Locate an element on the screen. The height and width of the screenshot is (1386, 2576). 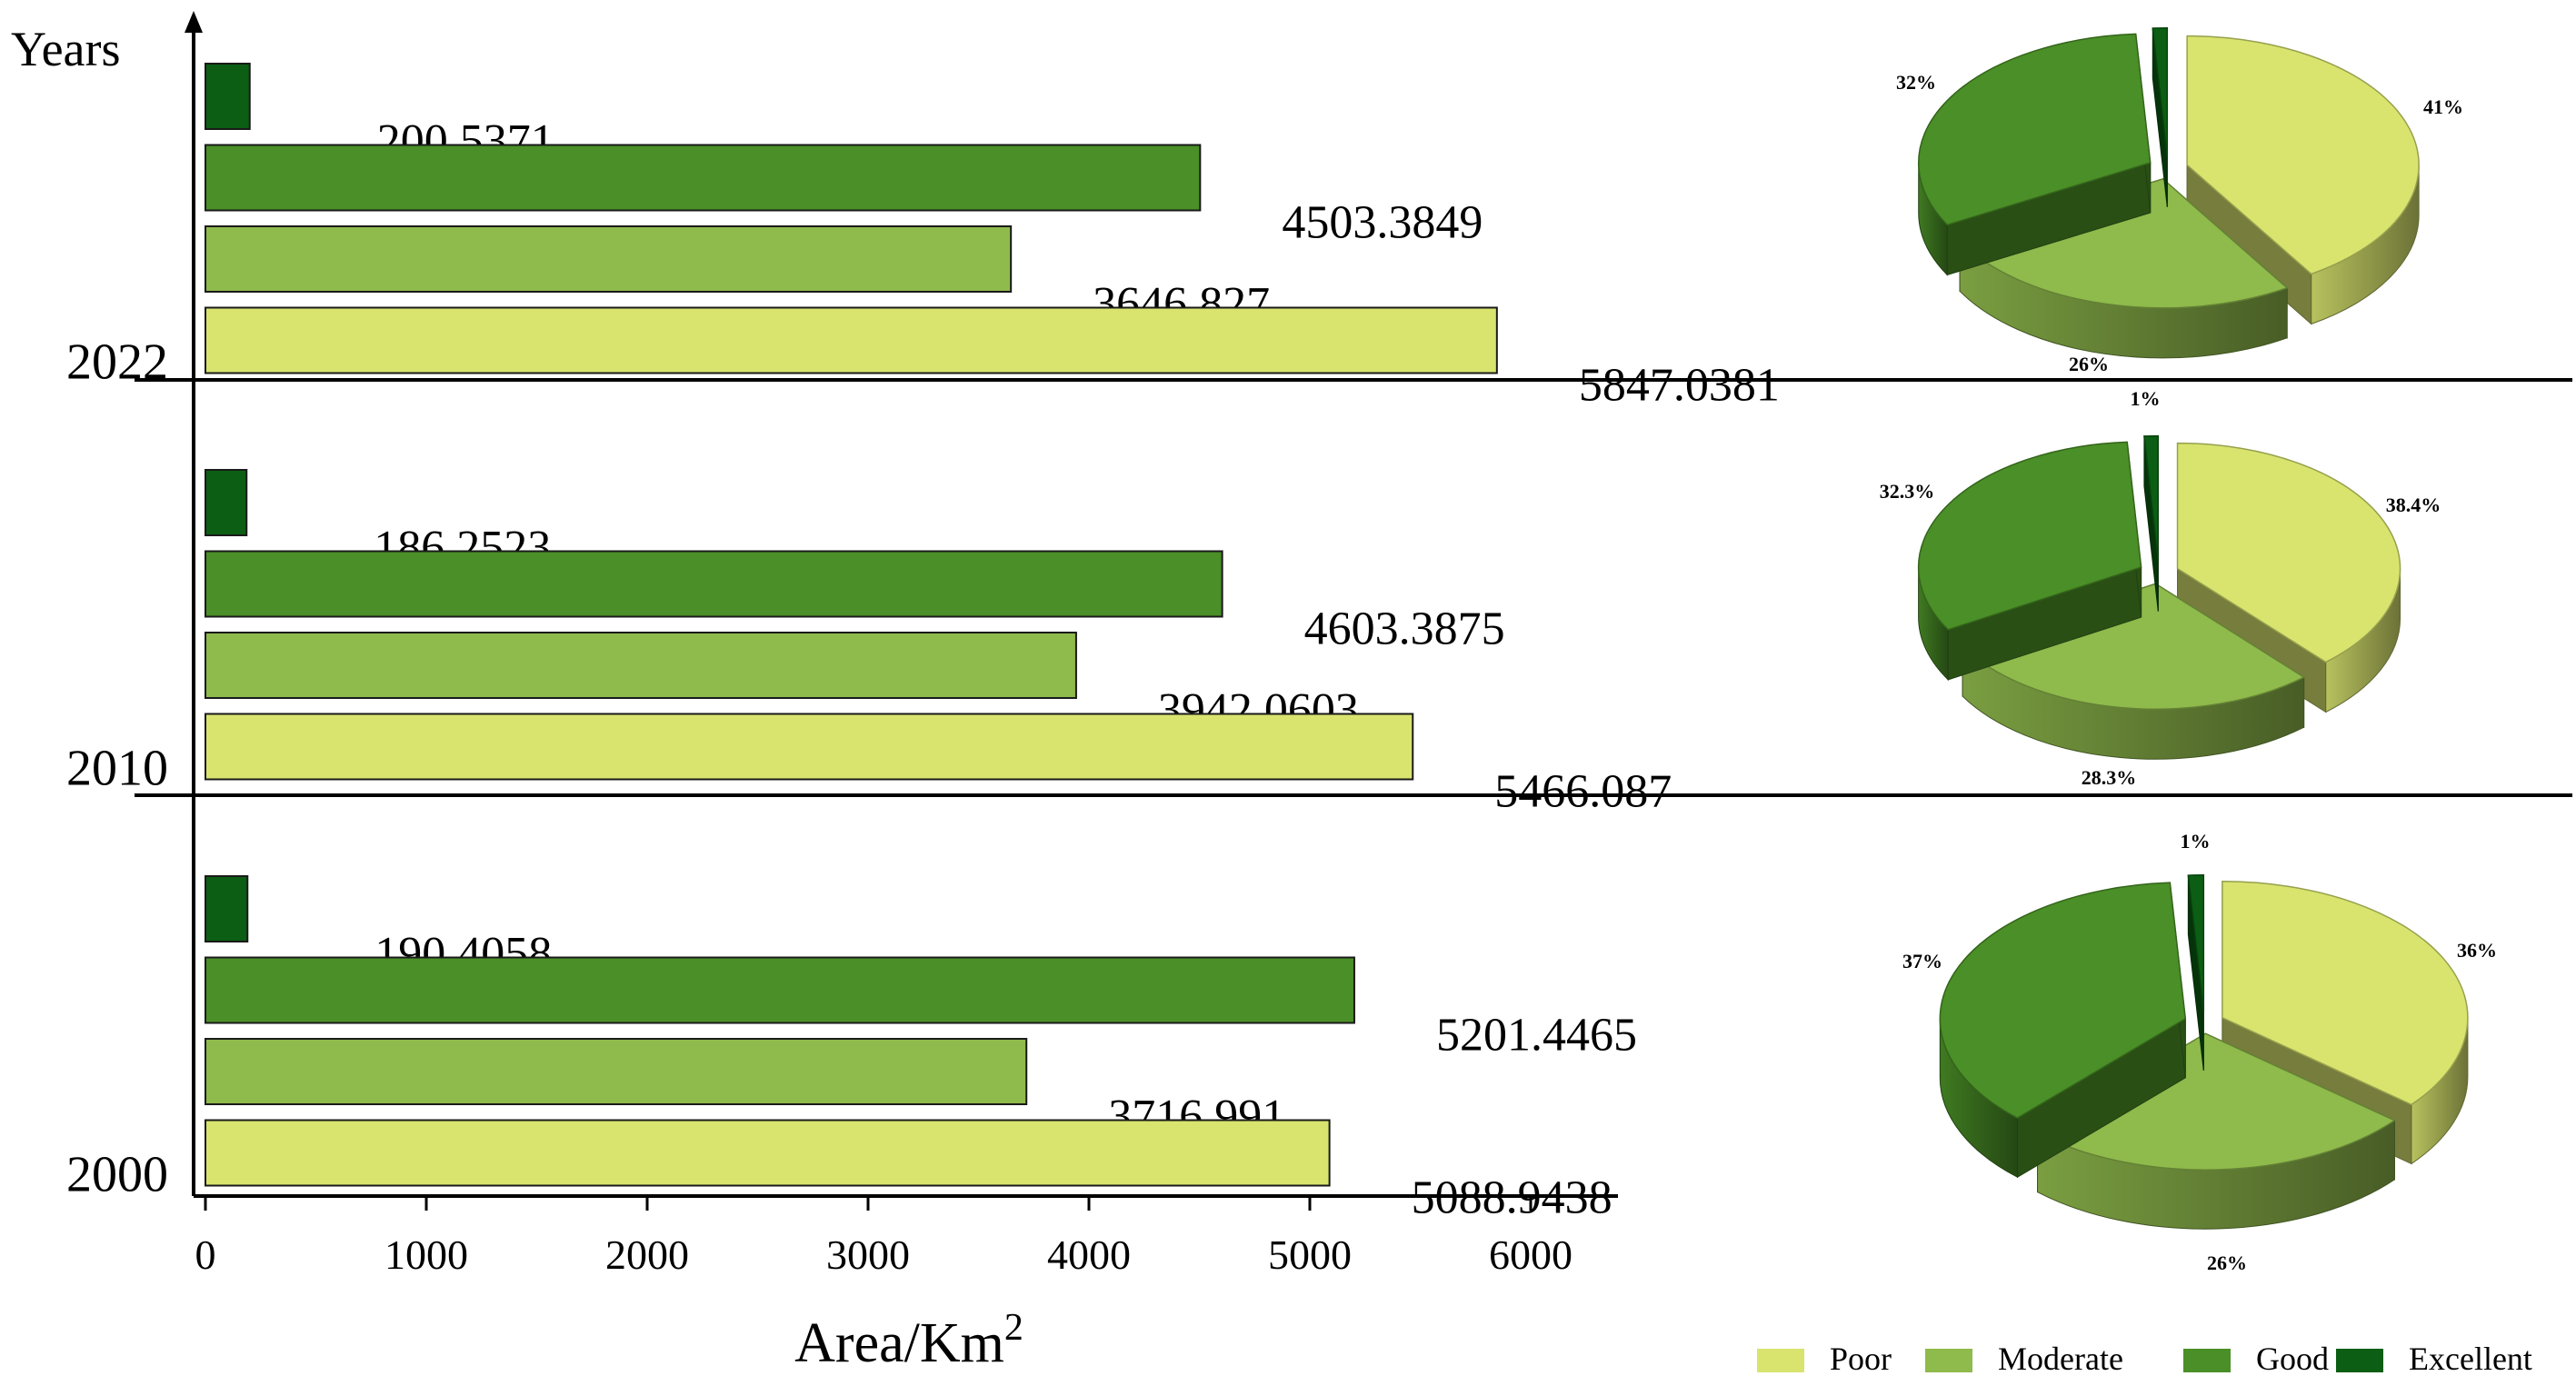
legend-item-excellent: Excellent is located at coordinates (2434, 1359).